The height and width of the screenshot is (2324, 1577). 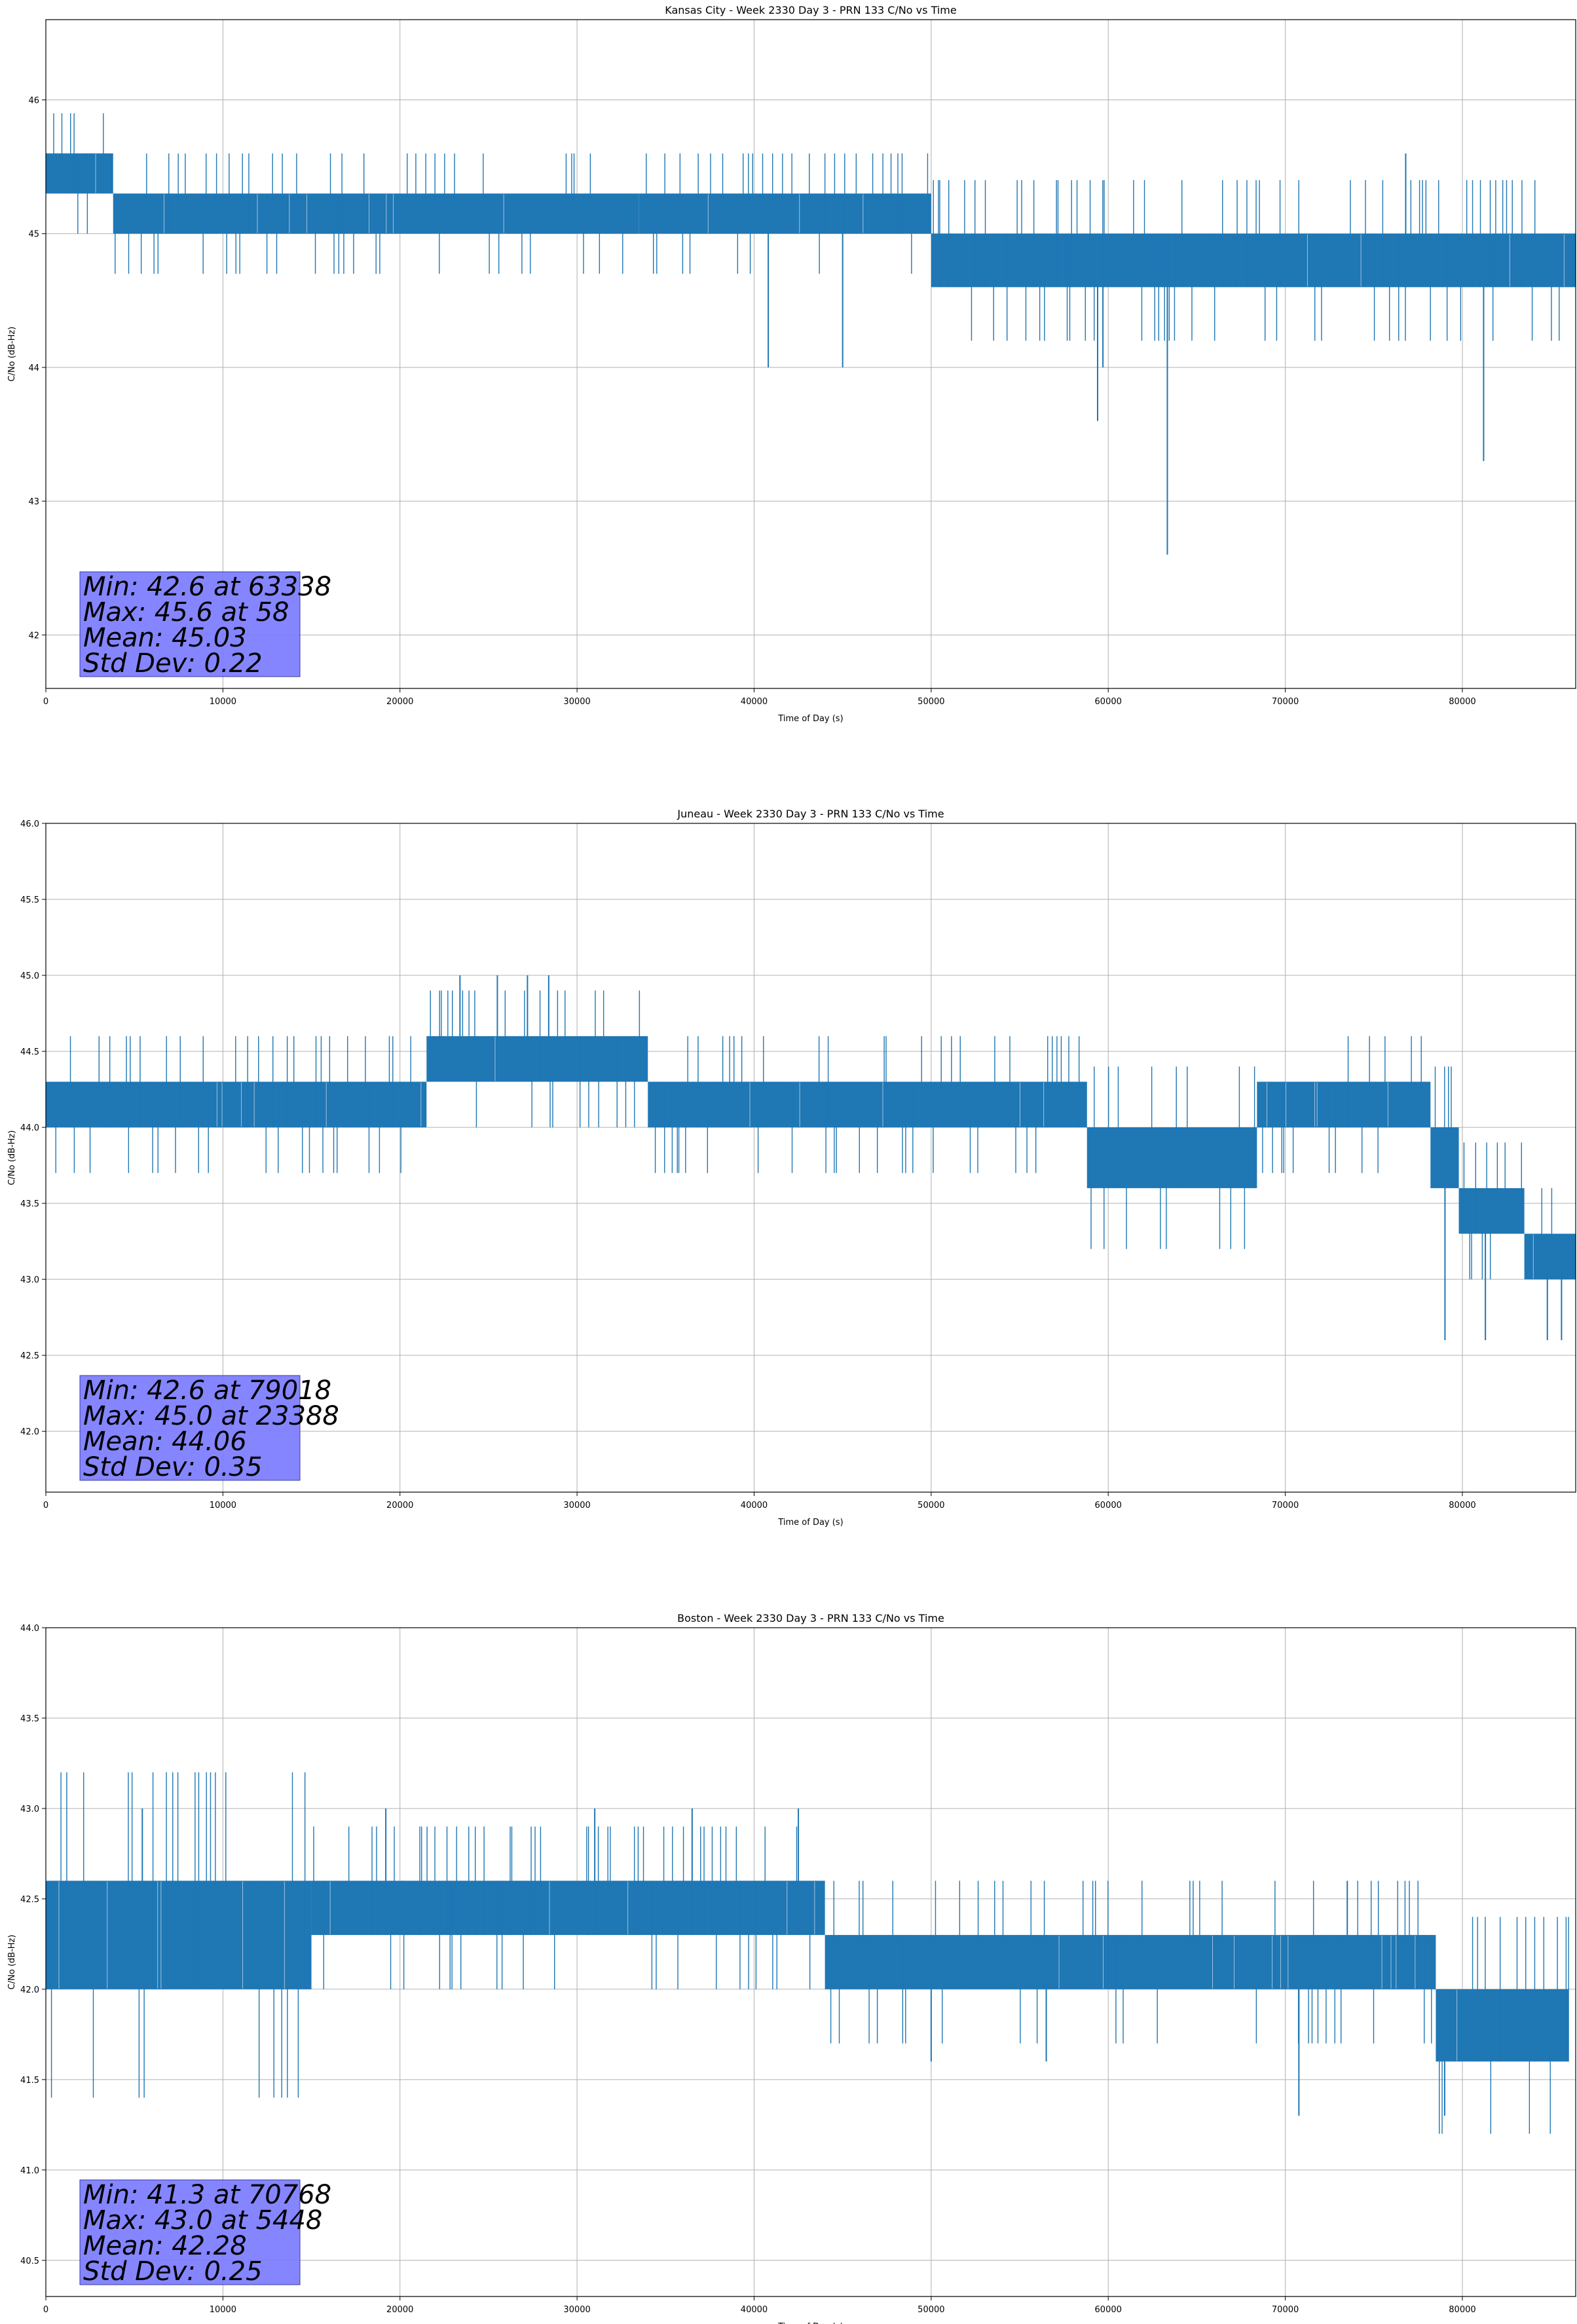 What do you see at coordinates (211, 1416) in the screenshot?
I see `stats-line: Max: 45.0 at 23388` at bounding box center [211, 1416].